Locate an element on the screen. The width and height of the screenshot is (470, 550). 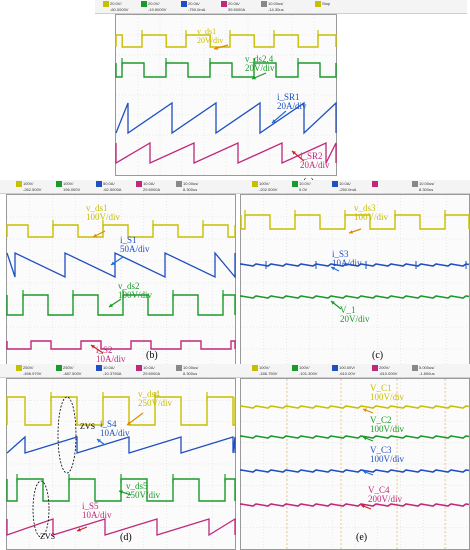
channel-readout is located at coordinates (375, 186).